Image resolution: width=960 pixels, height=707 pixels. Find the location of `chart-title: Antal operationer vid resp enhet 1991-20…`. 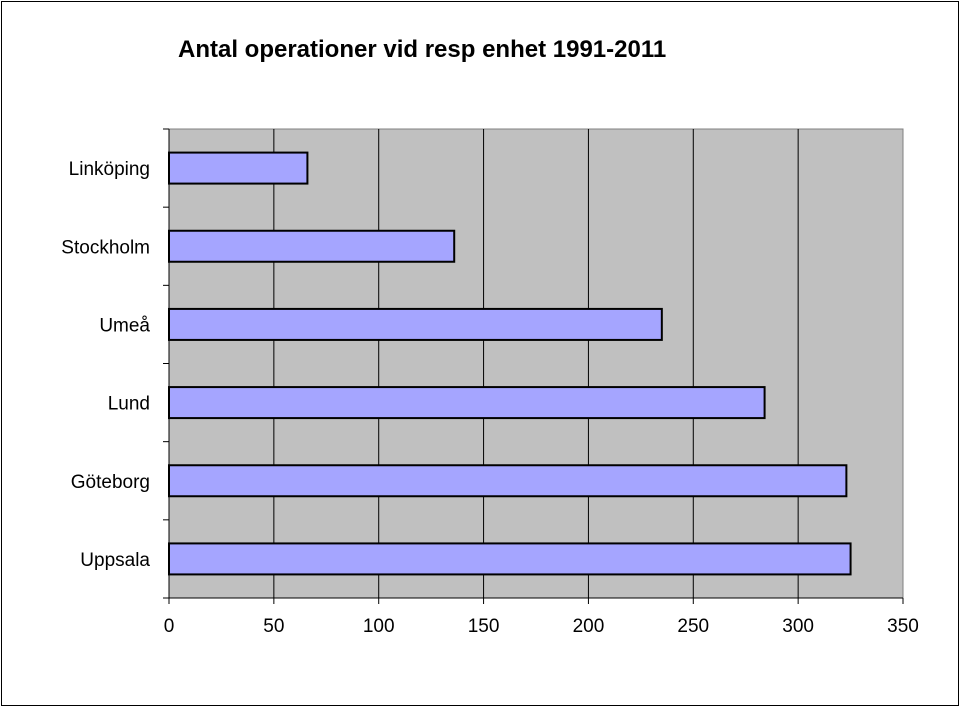

chart-title: Antal operationer vid resp enhet 1991-20… is located at coordinates (422, 49).